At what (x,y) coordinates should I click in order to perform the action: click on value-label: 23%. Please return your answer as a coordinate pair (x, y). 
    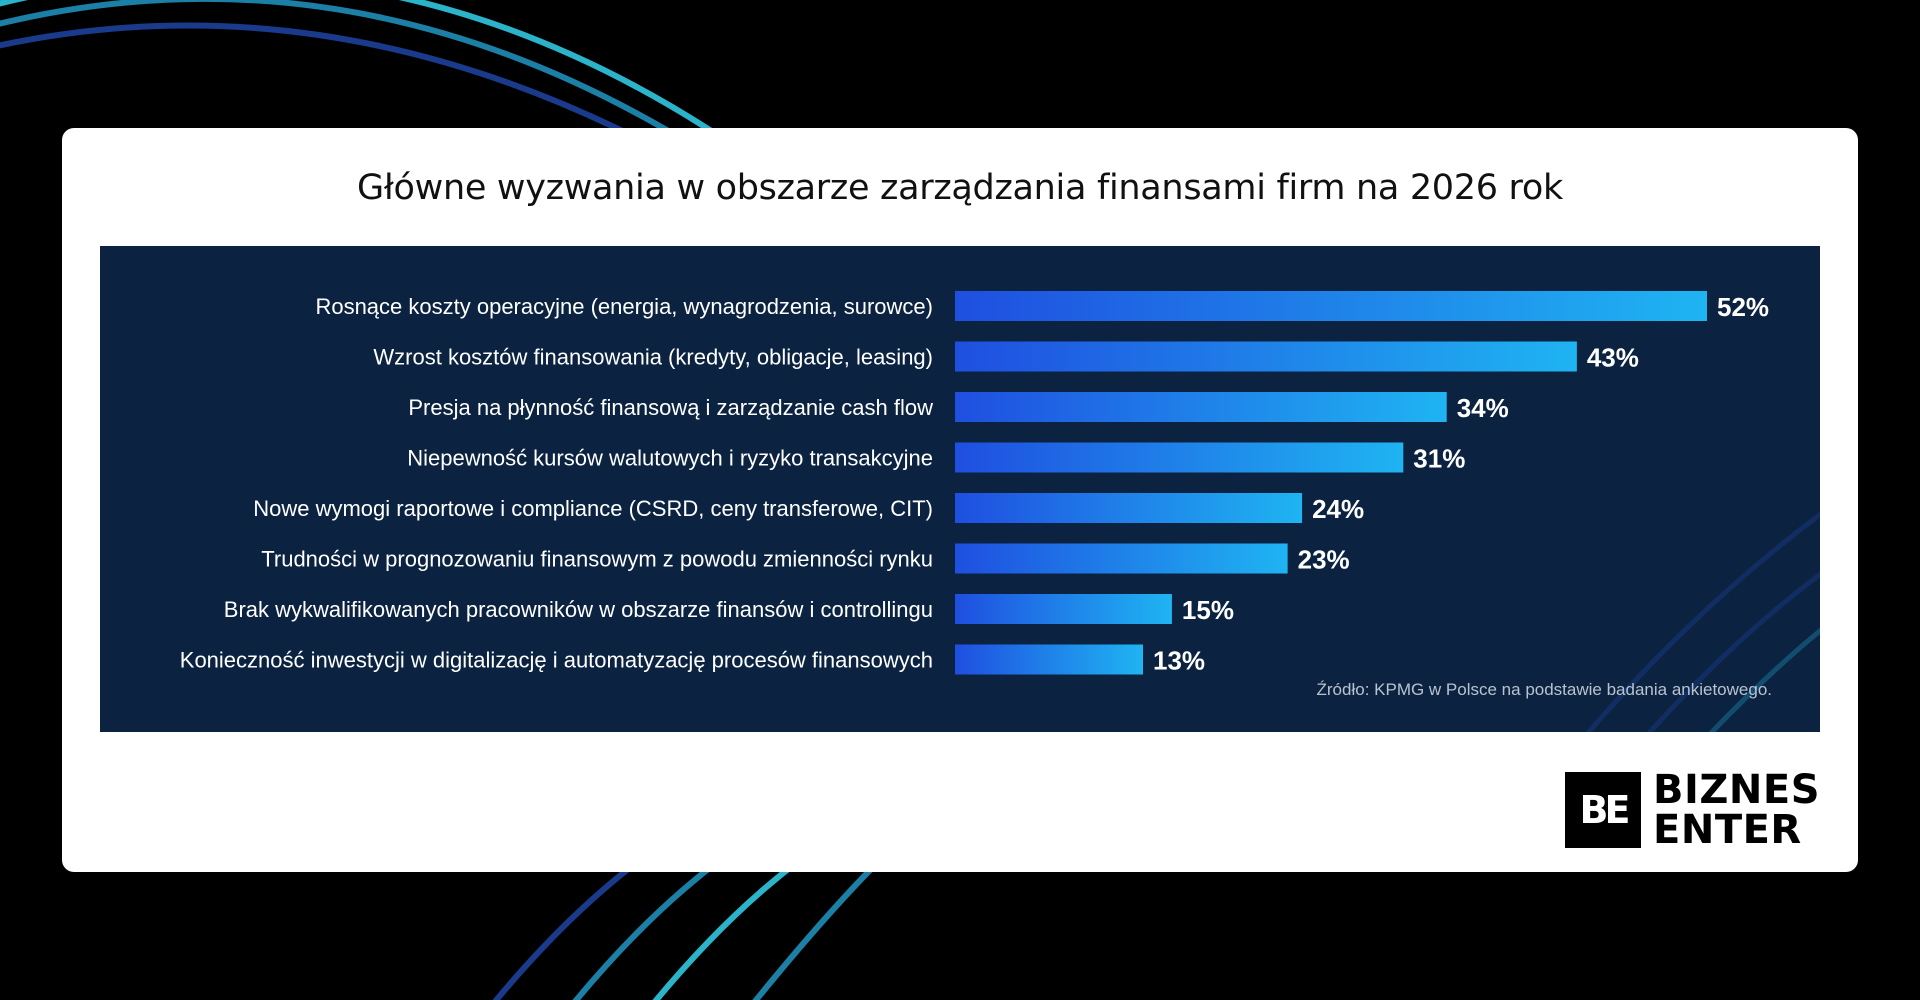
    Looking at the image, I should click on (1324, 560).